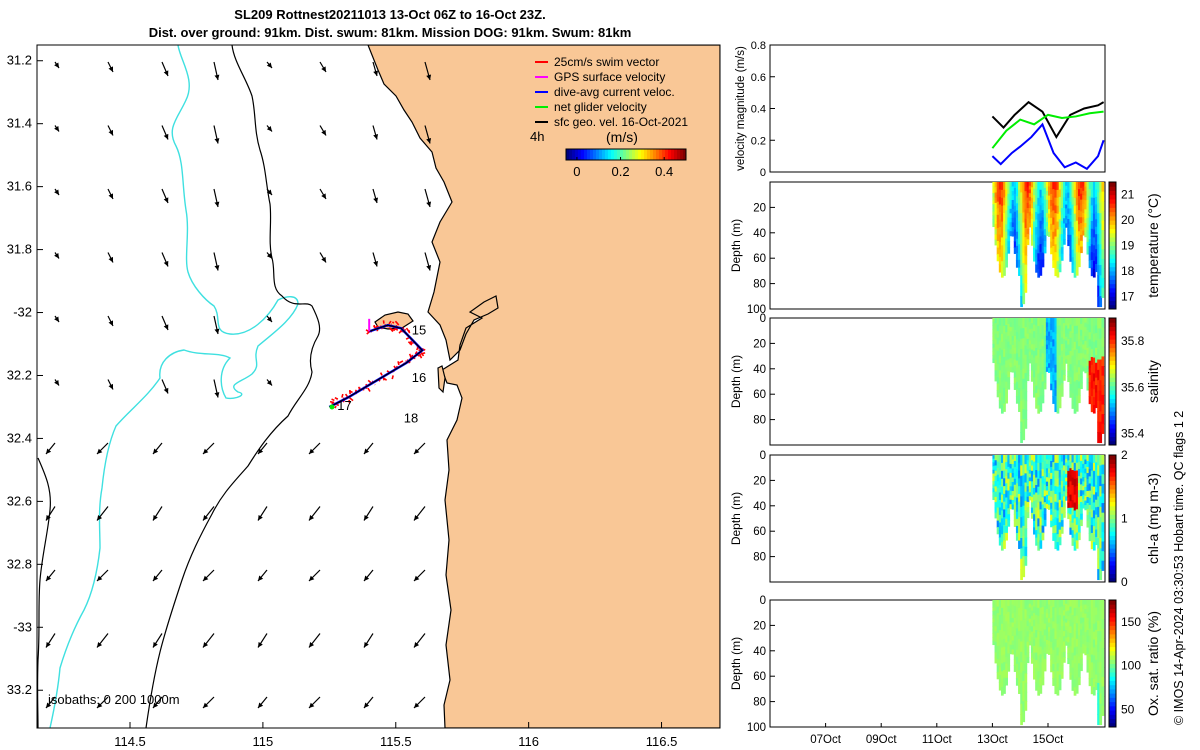  I want to click on velocity-ytick-label: 0.2, so click(758, 141).